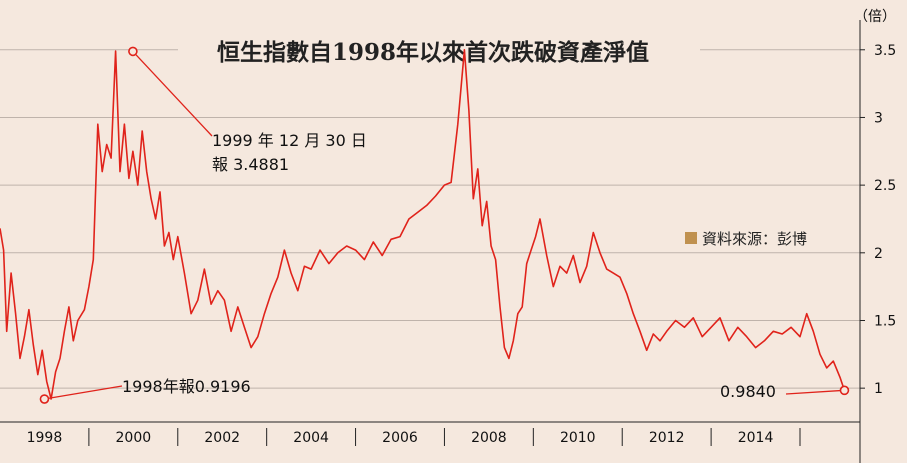 This screenshot has width=907, height=463. Describe the element at coordinates (885, 51) in the screenshot. I see `y-tick-label: 3.5` at that location.